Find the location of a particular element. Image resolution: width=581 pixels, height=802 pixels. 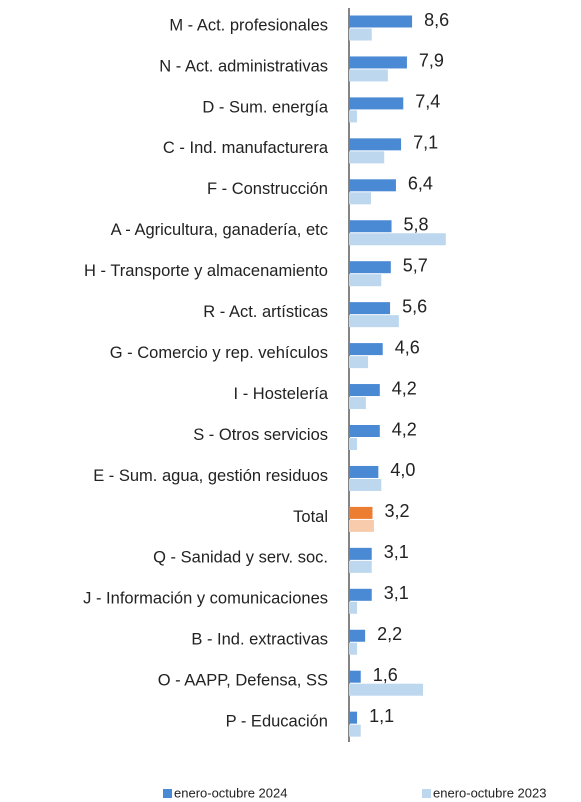

category-label: B - Ind. extractivas is located at coordinates (259, 640).